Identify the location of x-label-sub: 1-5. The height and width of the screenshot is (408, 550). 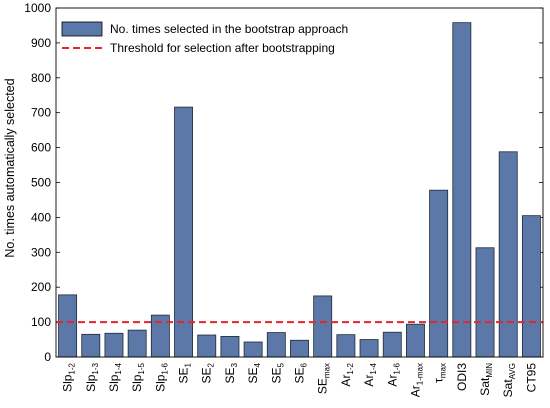
(141, 368).